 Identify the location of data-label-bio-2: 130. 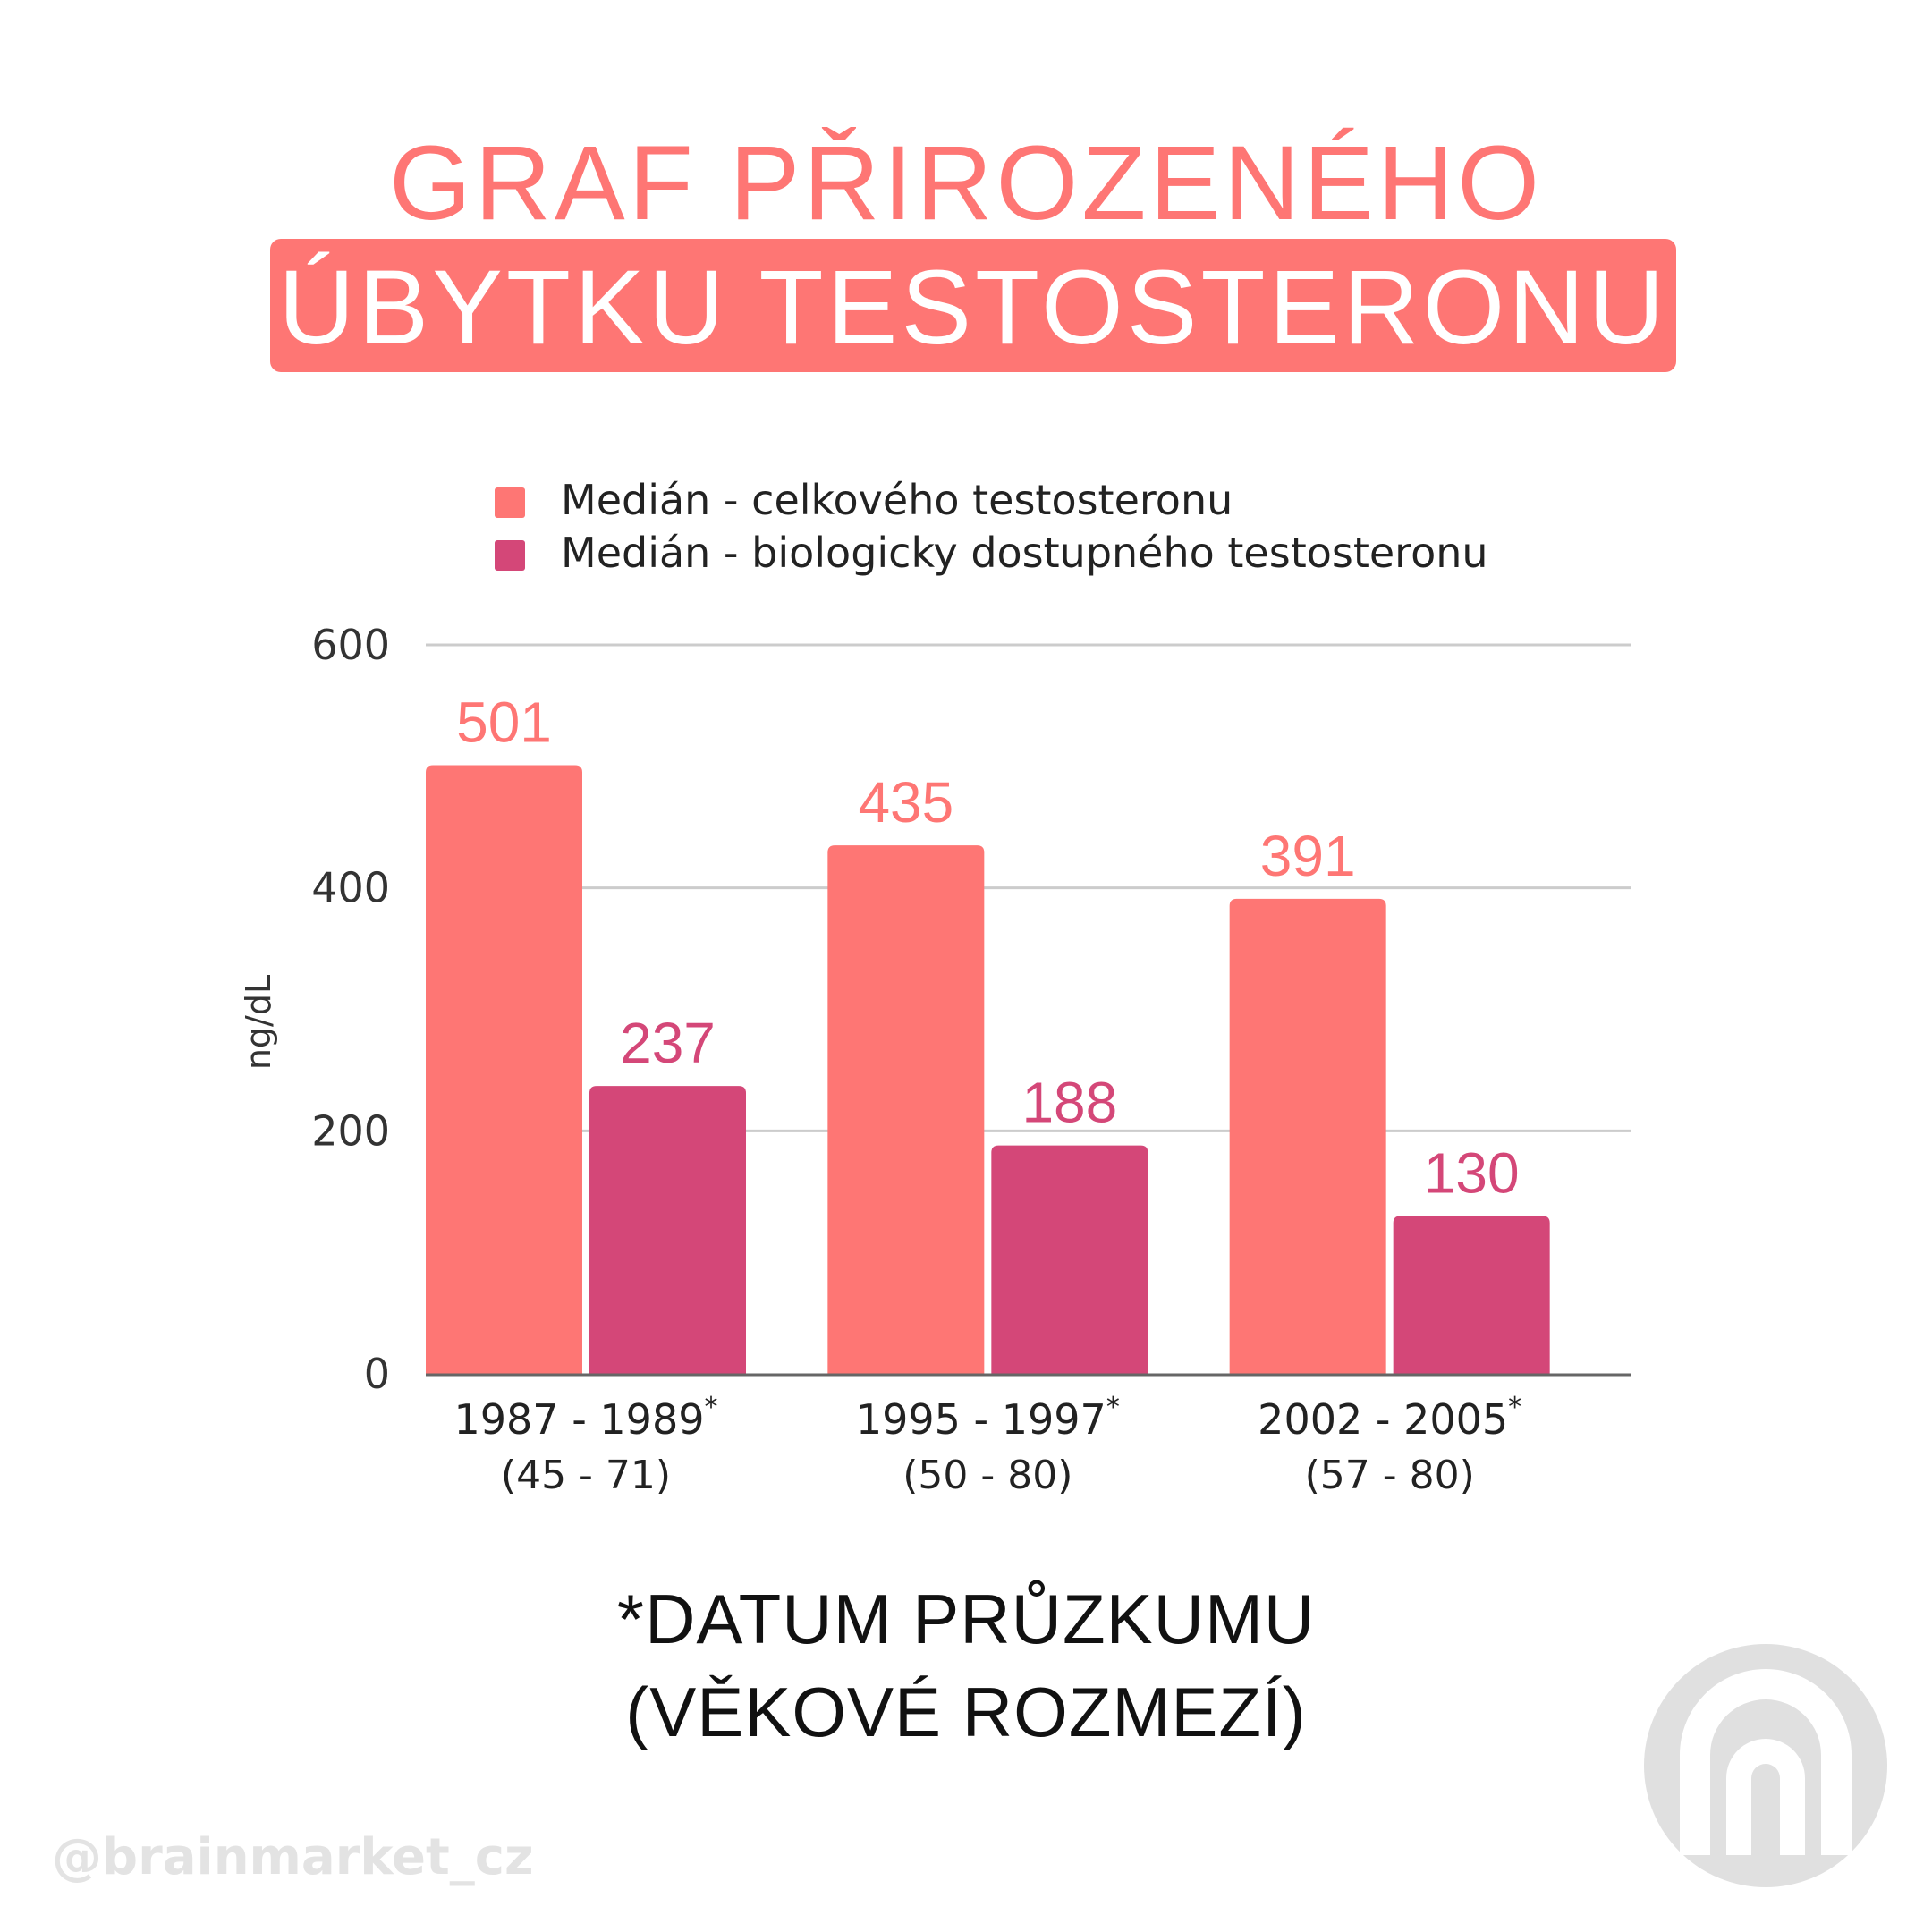
(1472, 1172).